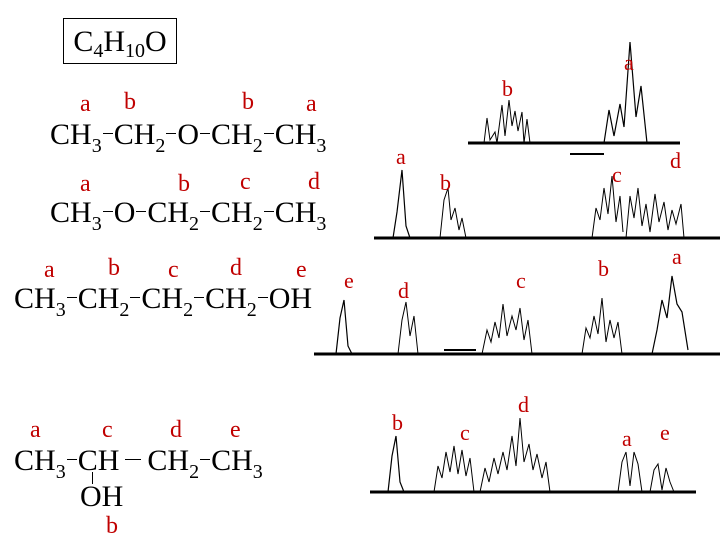  I want to click on spectrum-3-peak-d, so click(408, 328).